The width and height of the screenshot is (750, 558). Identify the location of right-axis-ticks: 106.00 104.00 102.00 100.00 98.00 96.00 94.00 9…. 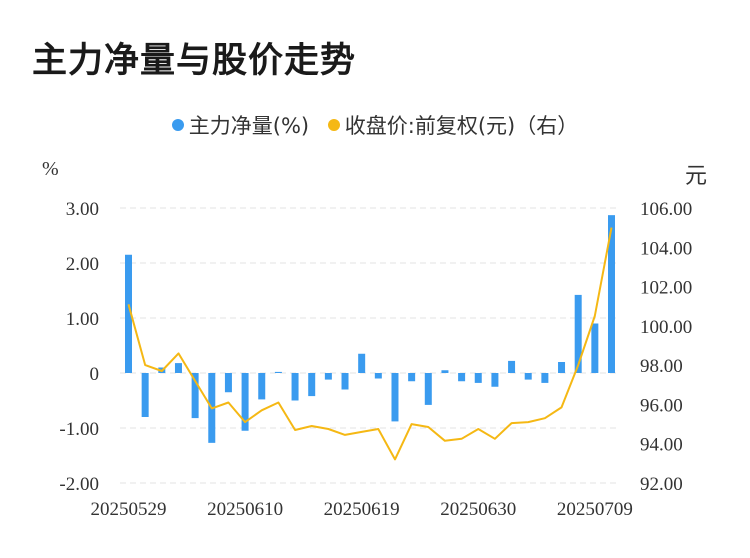
(666, 347).